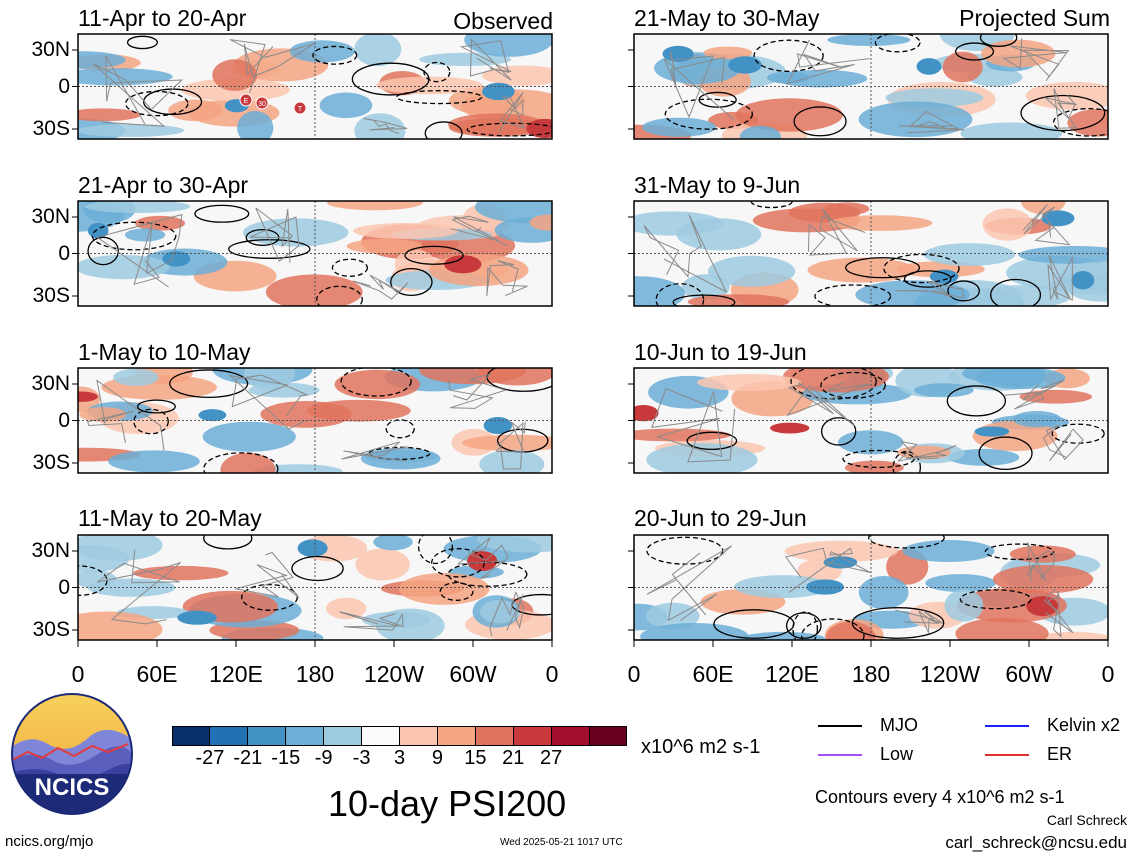 The height and width of the screenshot is (856, 1135). Describe the element at coordinates (72, 754) in the screenshot. I see `ncics-logo: NCICS` at that location.